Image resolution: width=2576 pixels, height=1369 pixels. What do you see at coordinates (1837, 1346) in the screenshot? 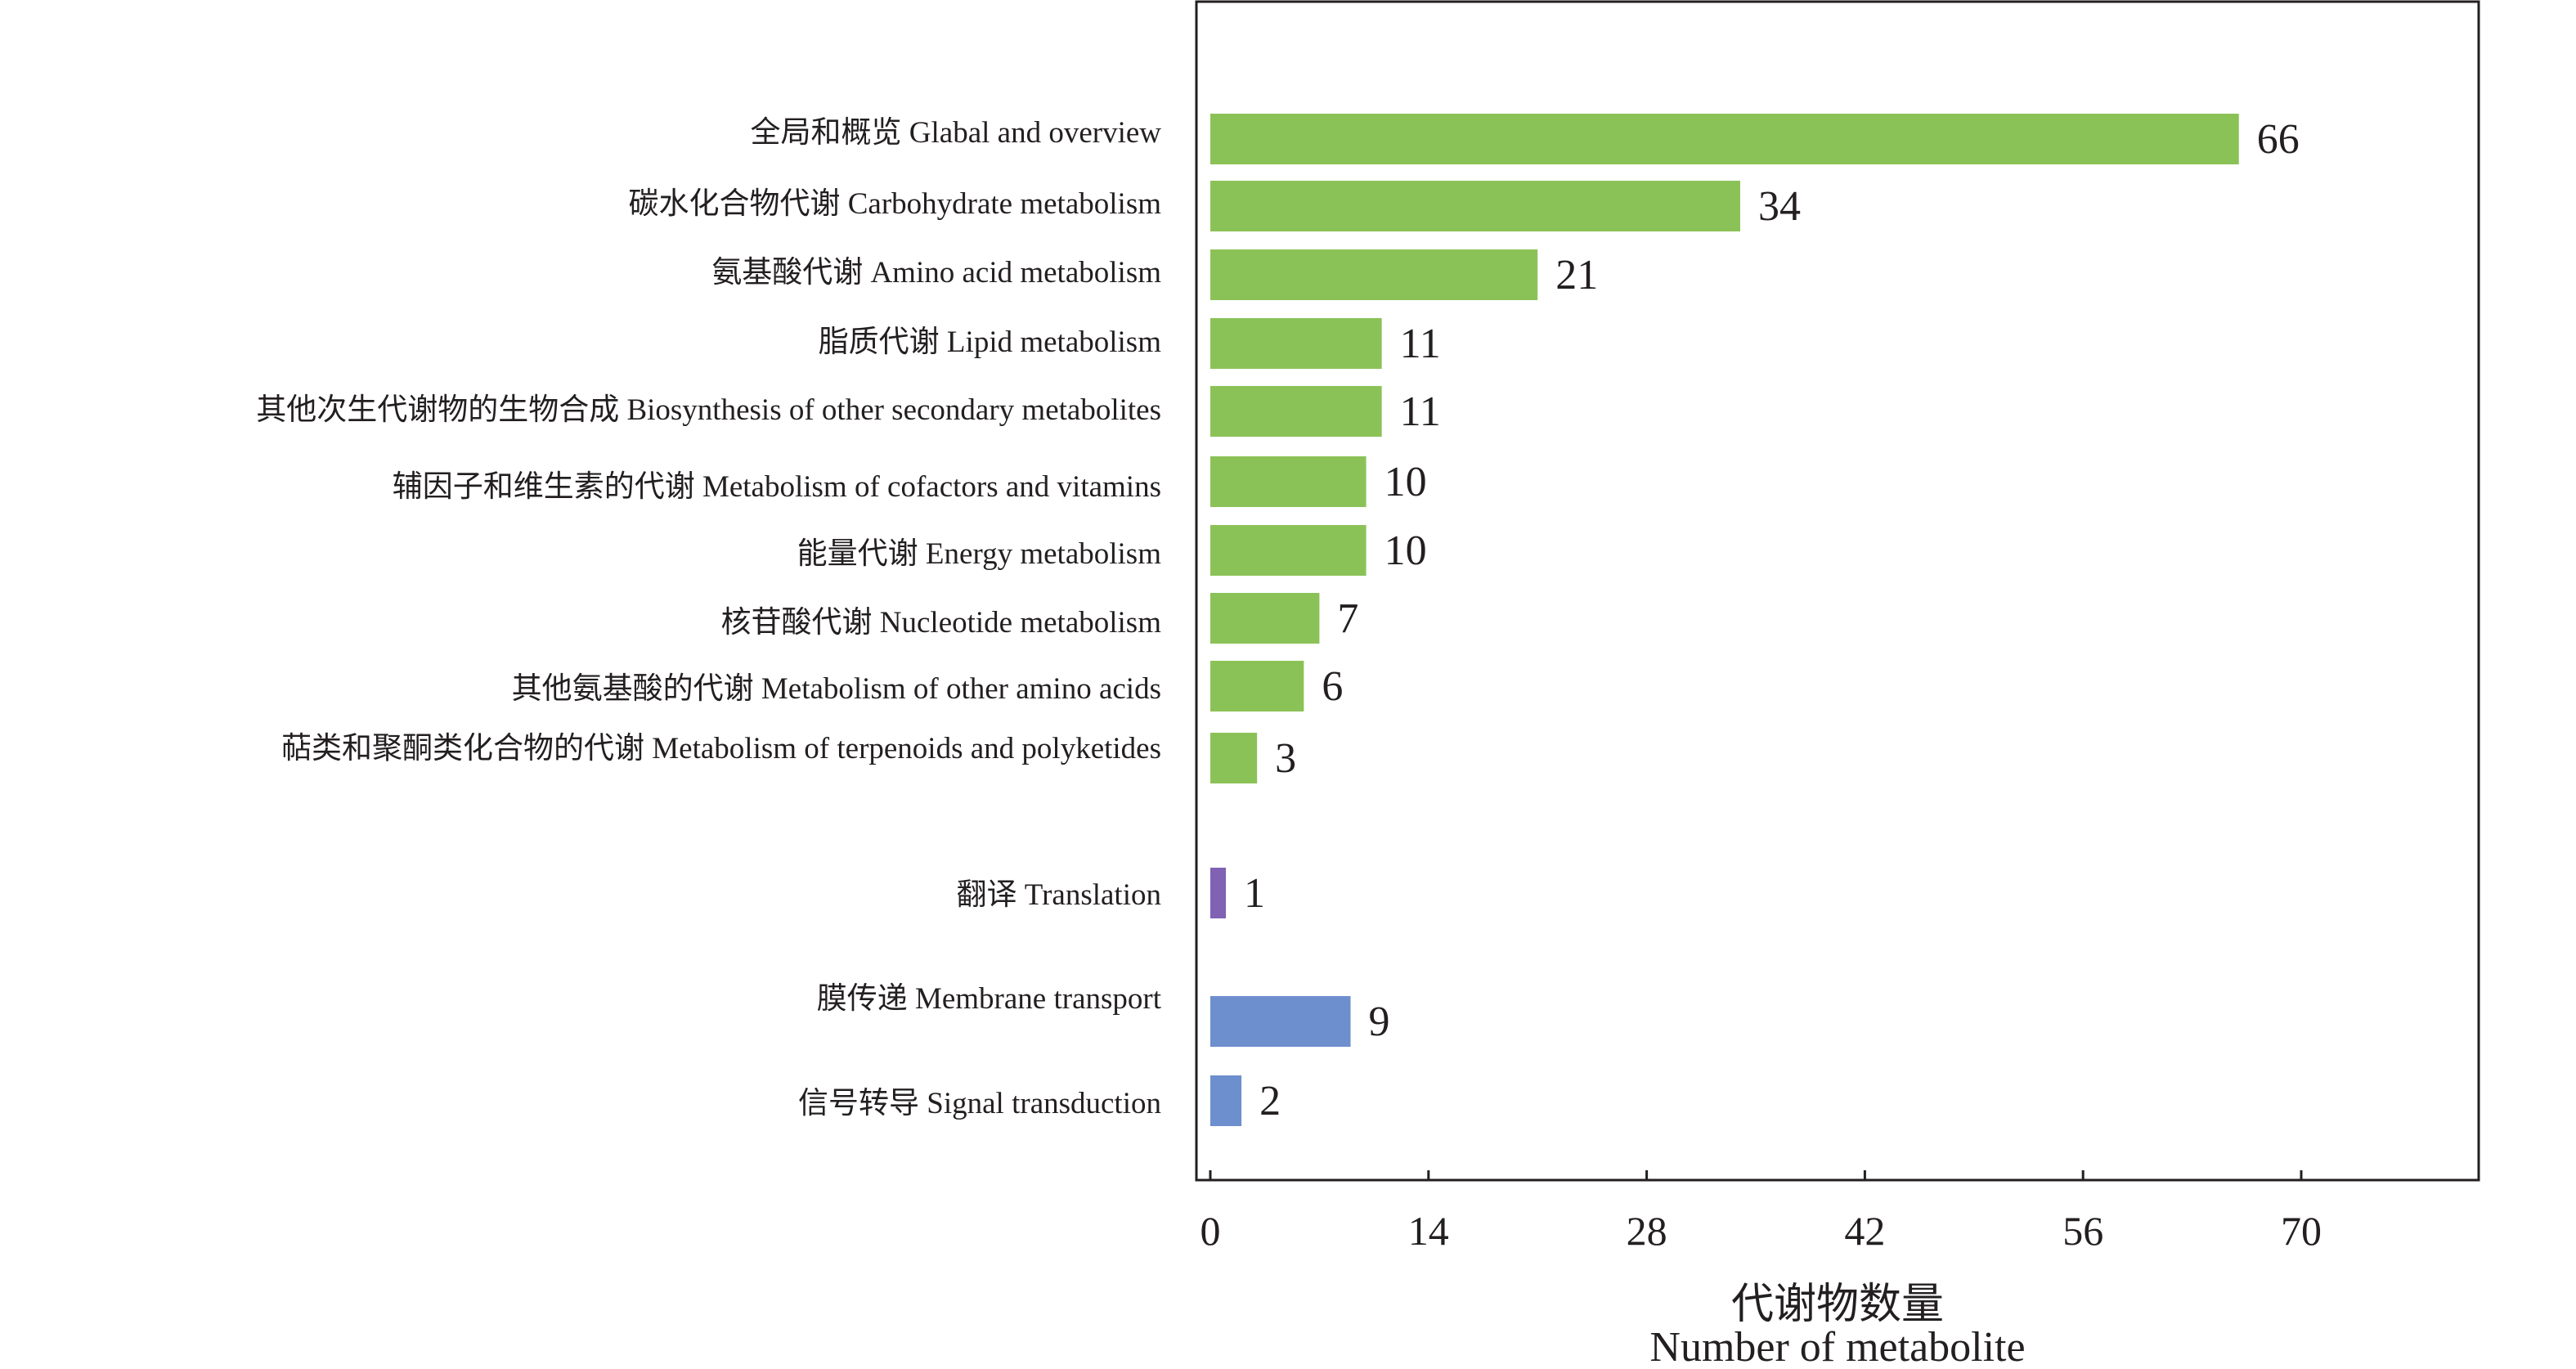
I see `x-axis-title-en: Number of metabolite` at bounding box center [1837, 1346].